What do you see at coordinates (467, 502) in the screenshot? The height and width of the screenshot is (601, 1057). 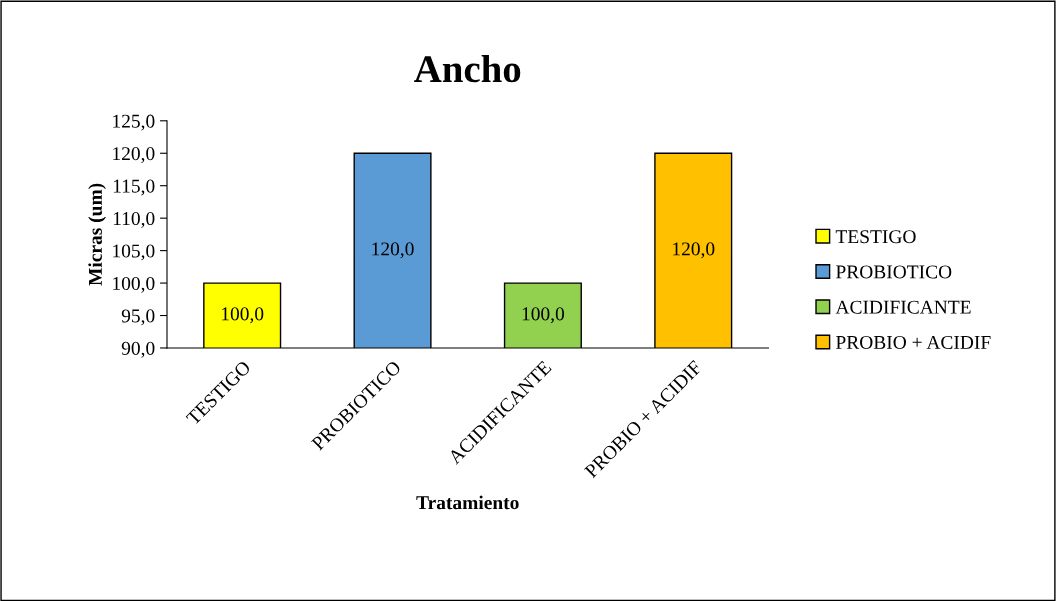 I see `x-axis-title: Tratamiento` at bounding box center [467, 502].